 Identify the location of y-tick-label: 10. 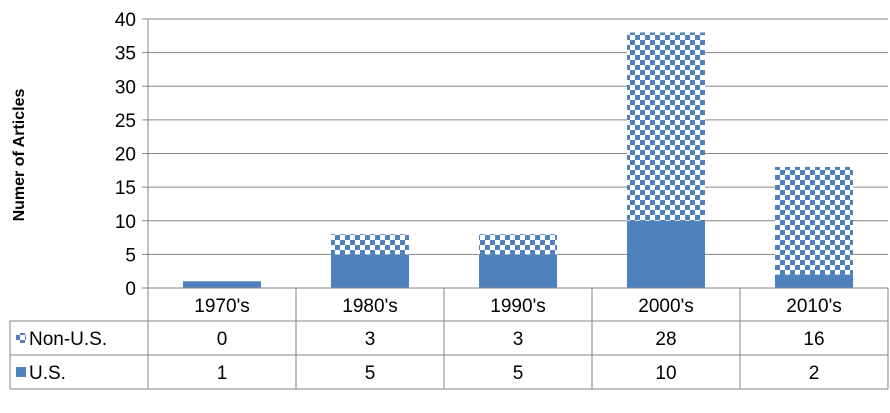
(125, 222).